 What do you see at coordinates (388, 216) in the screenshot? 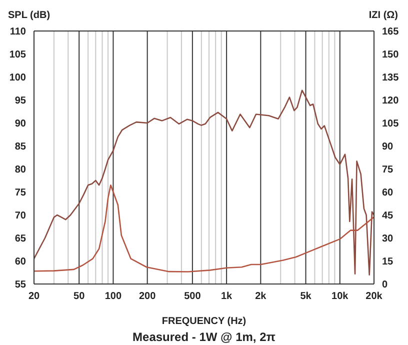
I see `y2-tick-label: 45` at bounding box center [388, 216].